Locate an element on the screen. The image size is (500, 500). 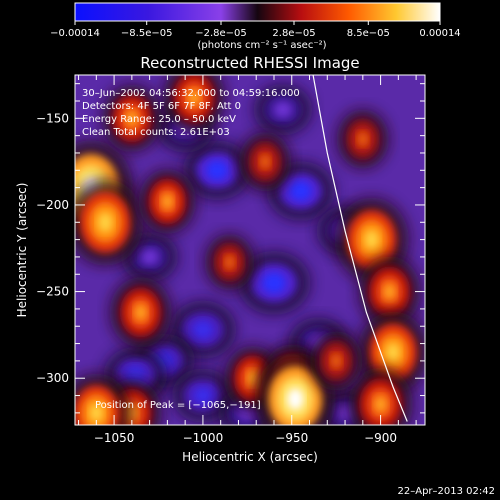
x-tick-label: −1000 is located at coordinates (203, 438).